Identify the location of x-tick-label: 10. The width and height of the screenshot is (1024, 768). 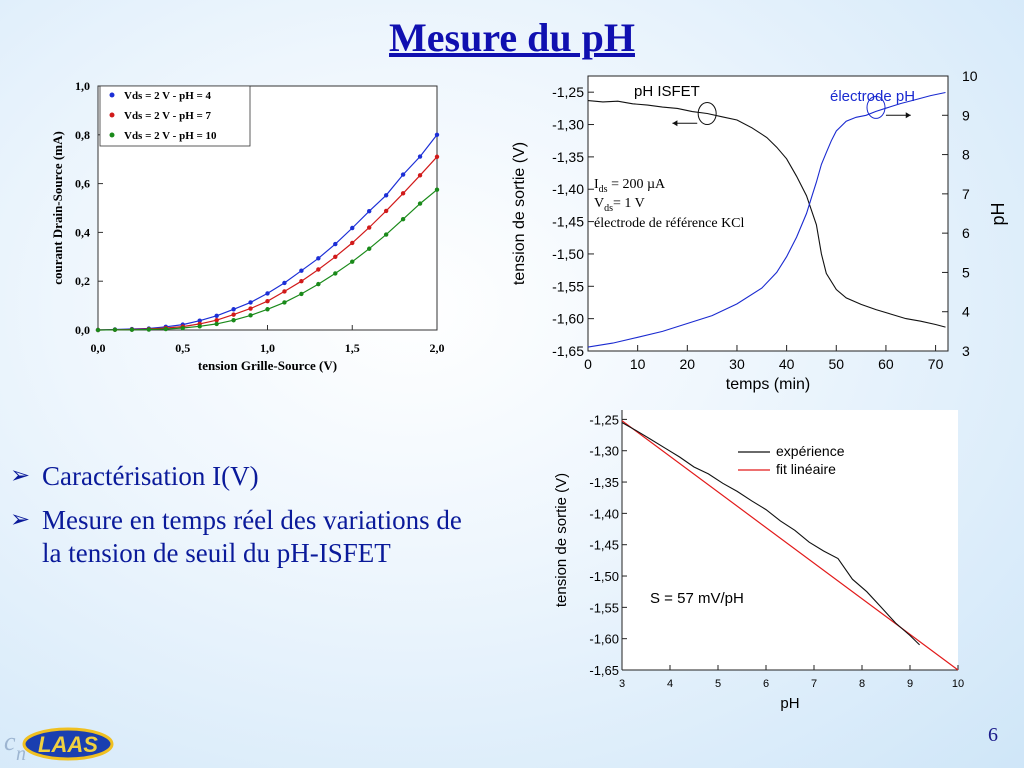
(638, 364).